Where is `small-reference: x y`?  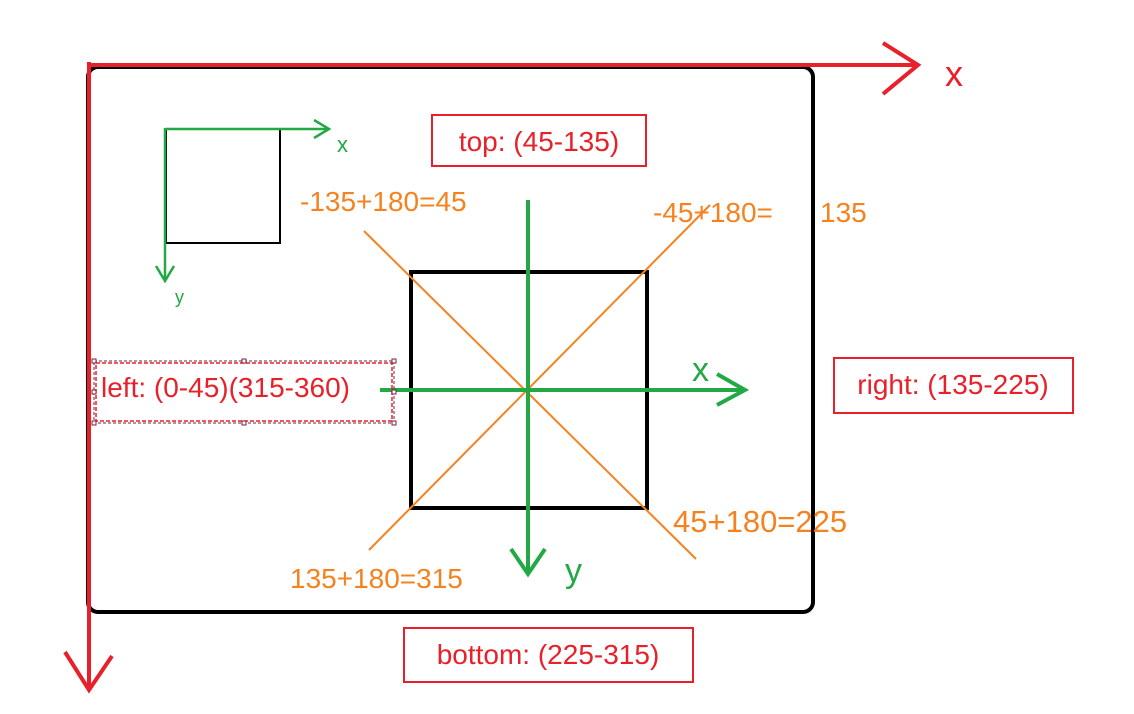
small-reference: x y is located at coordinates (251, 212).